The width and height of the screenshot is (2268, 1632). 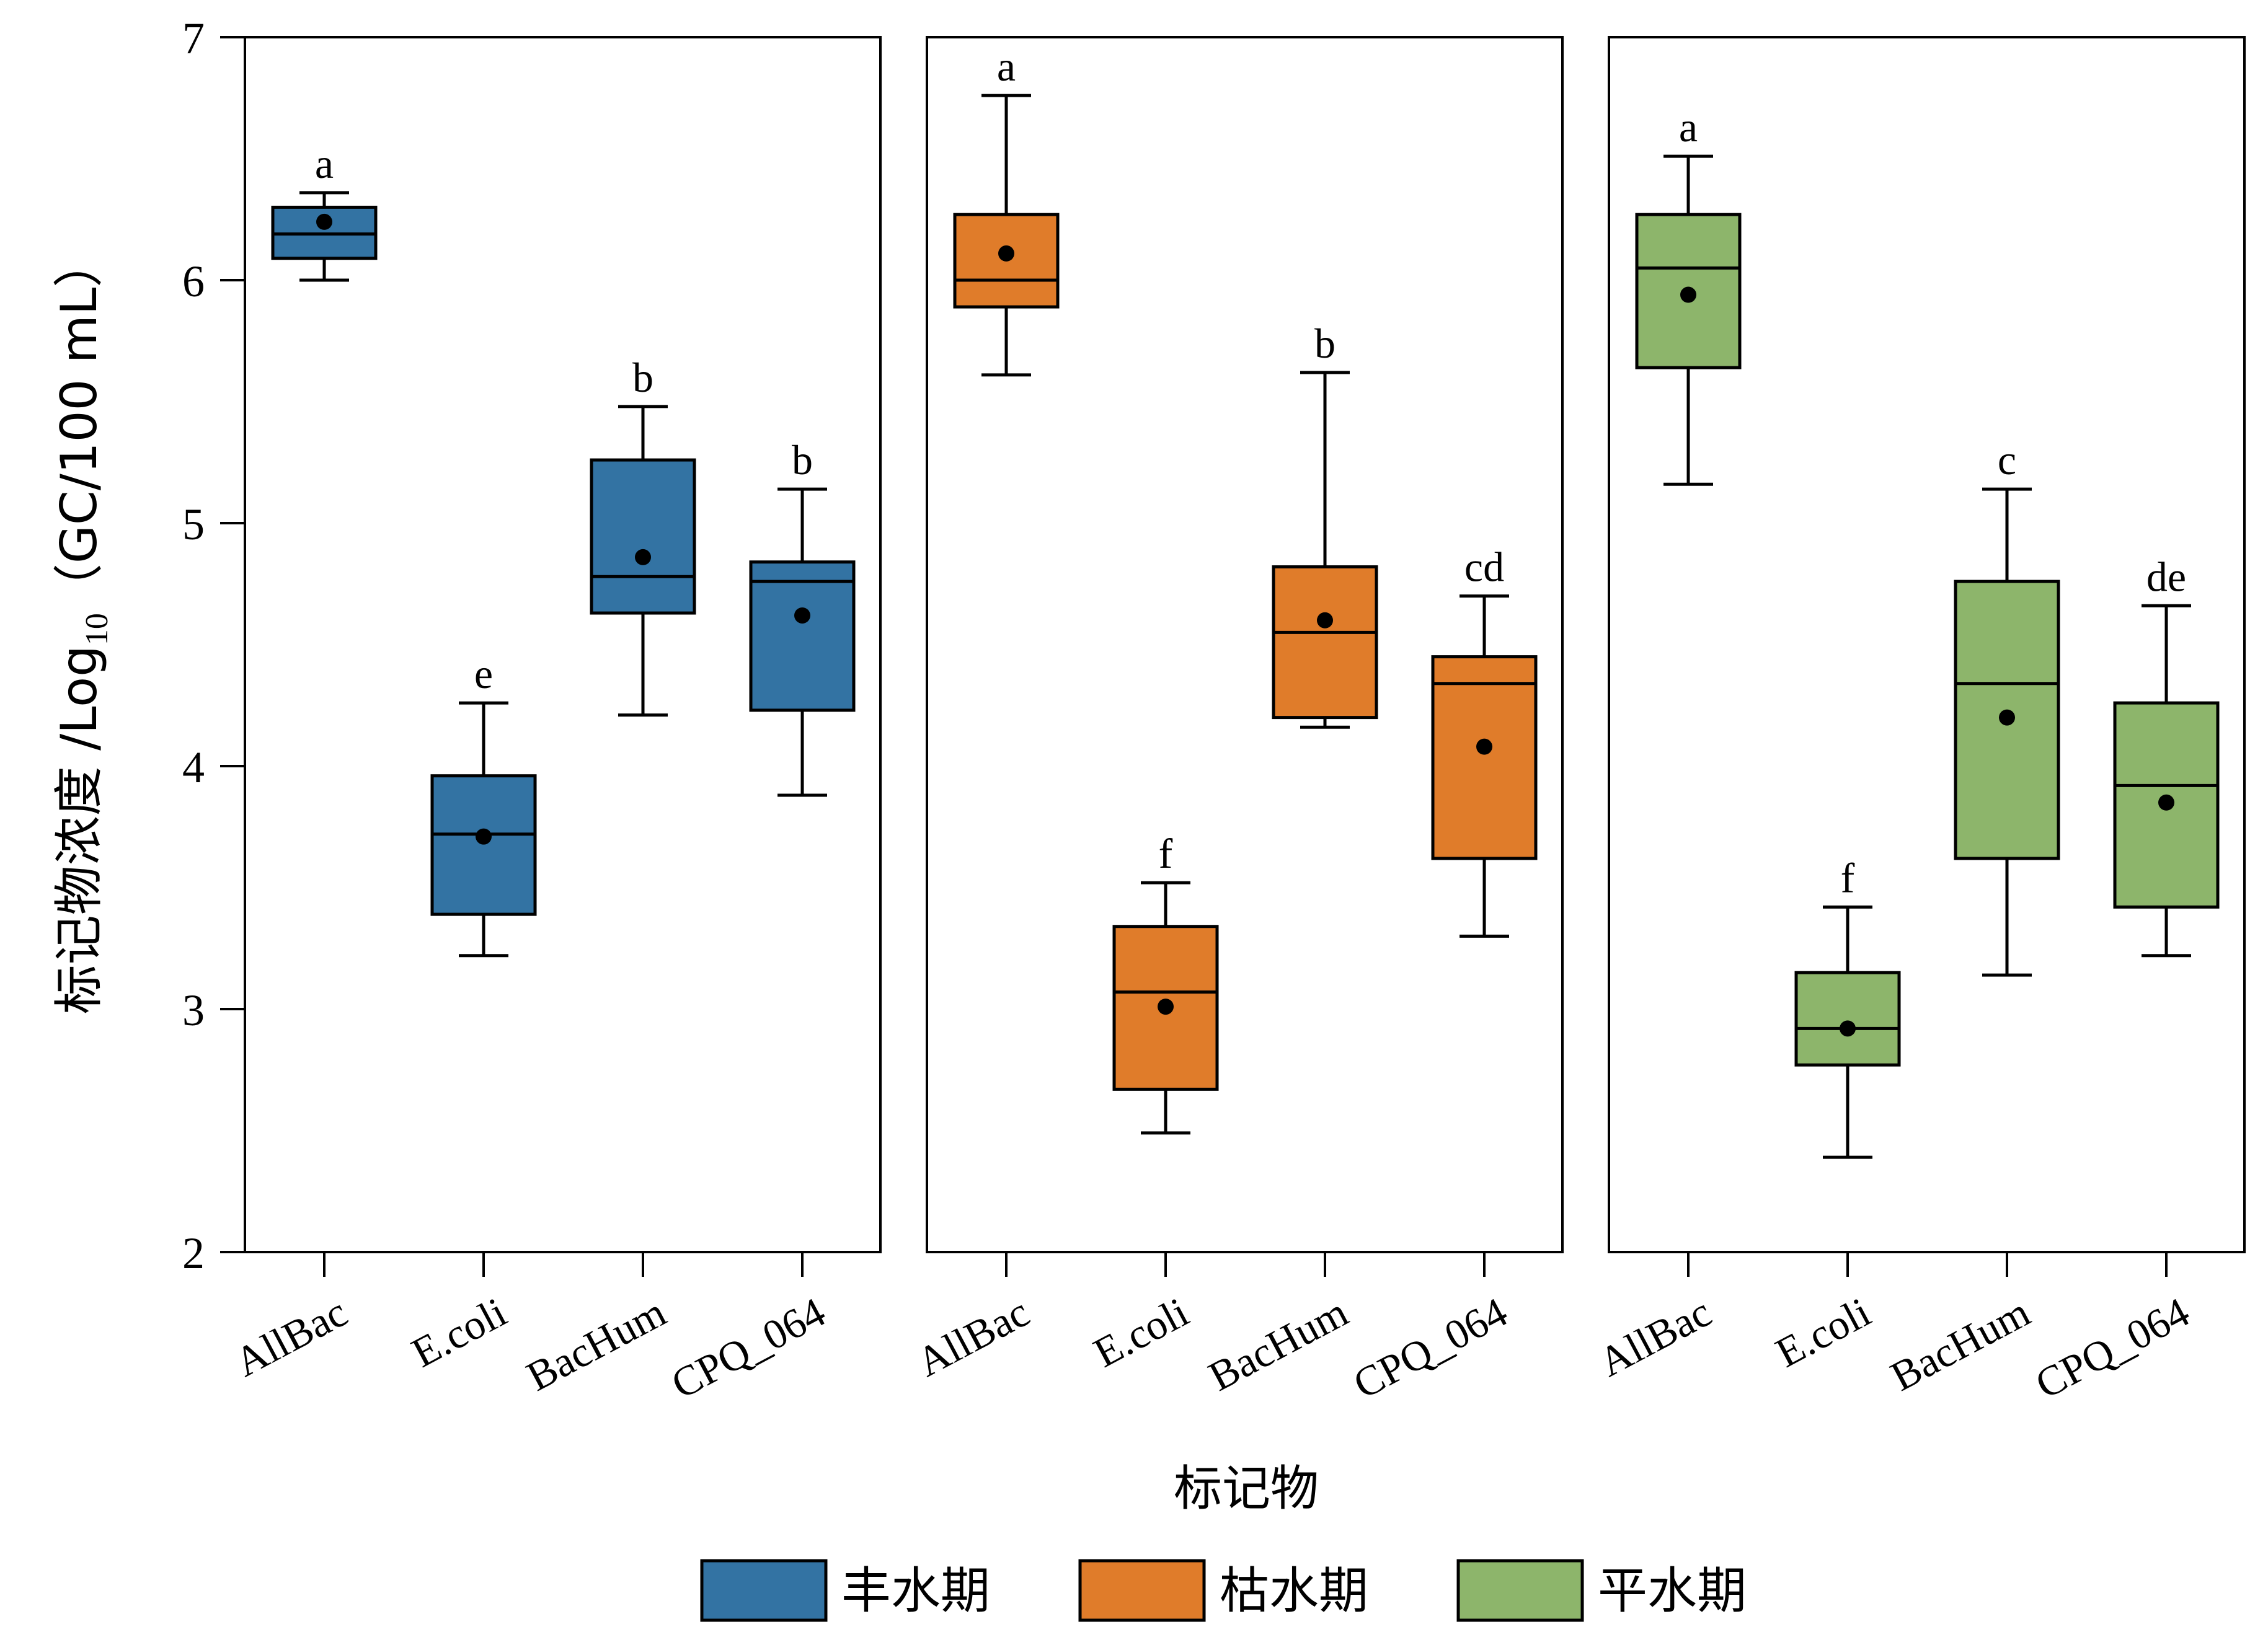 I want to click on y-axis-title-suffix: （GC/100 mL）, so click(x=79, y=425).